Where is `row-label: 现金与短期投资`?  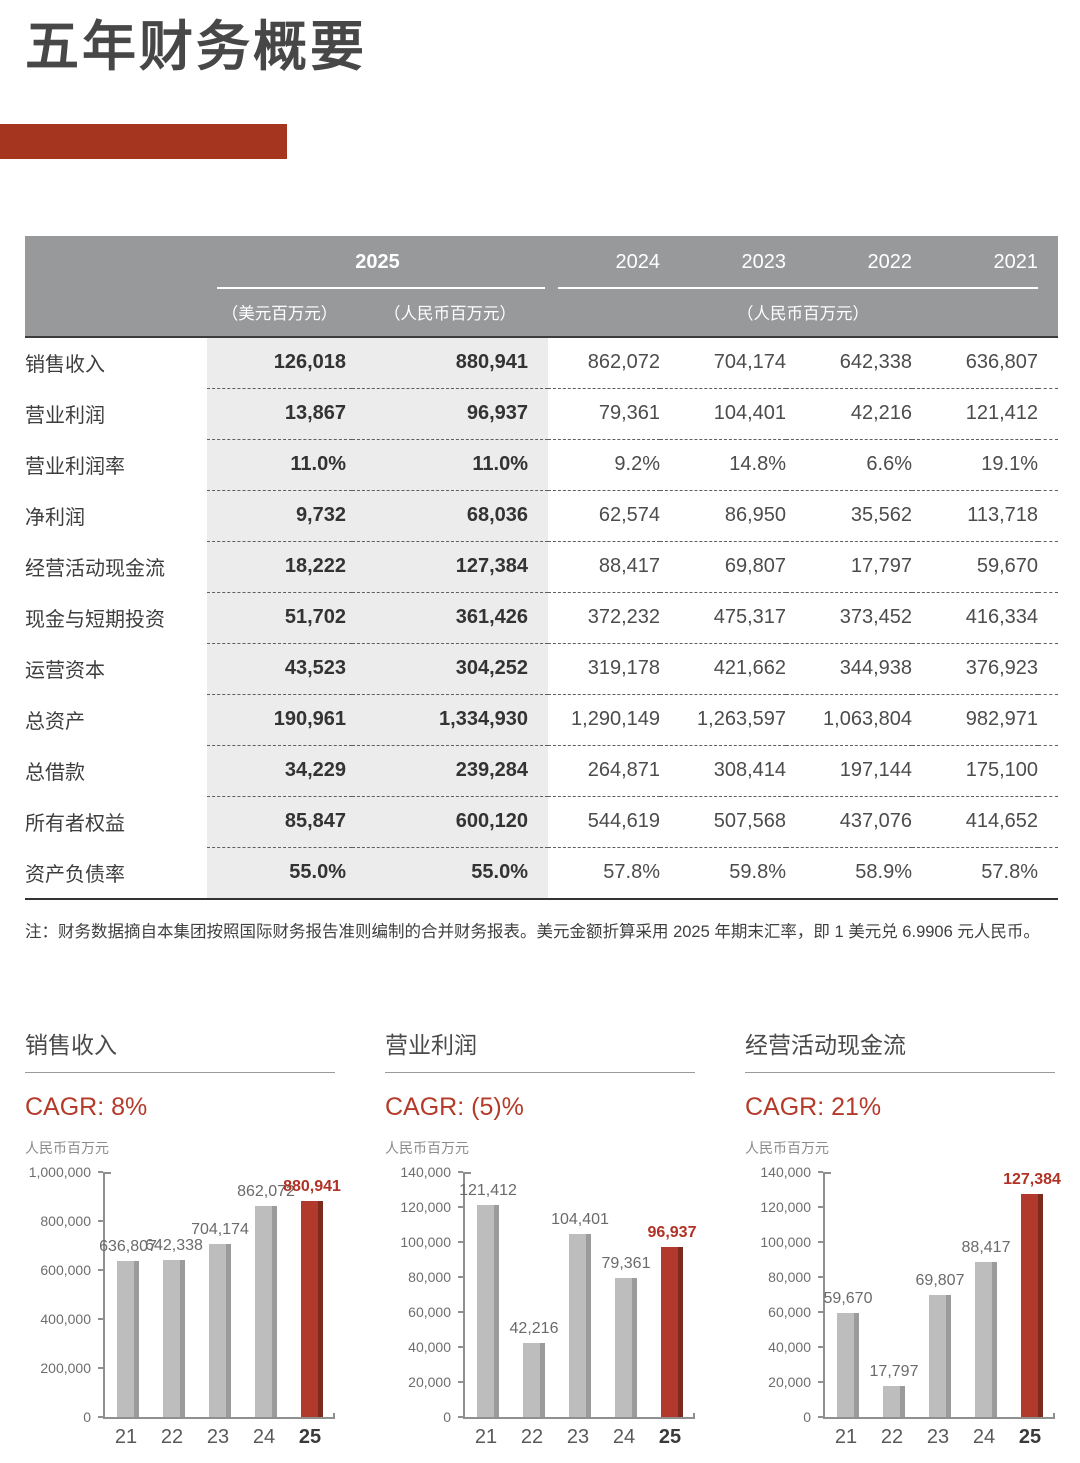
row-label: 现金与短期投资 is located at coordinates (95, 620).